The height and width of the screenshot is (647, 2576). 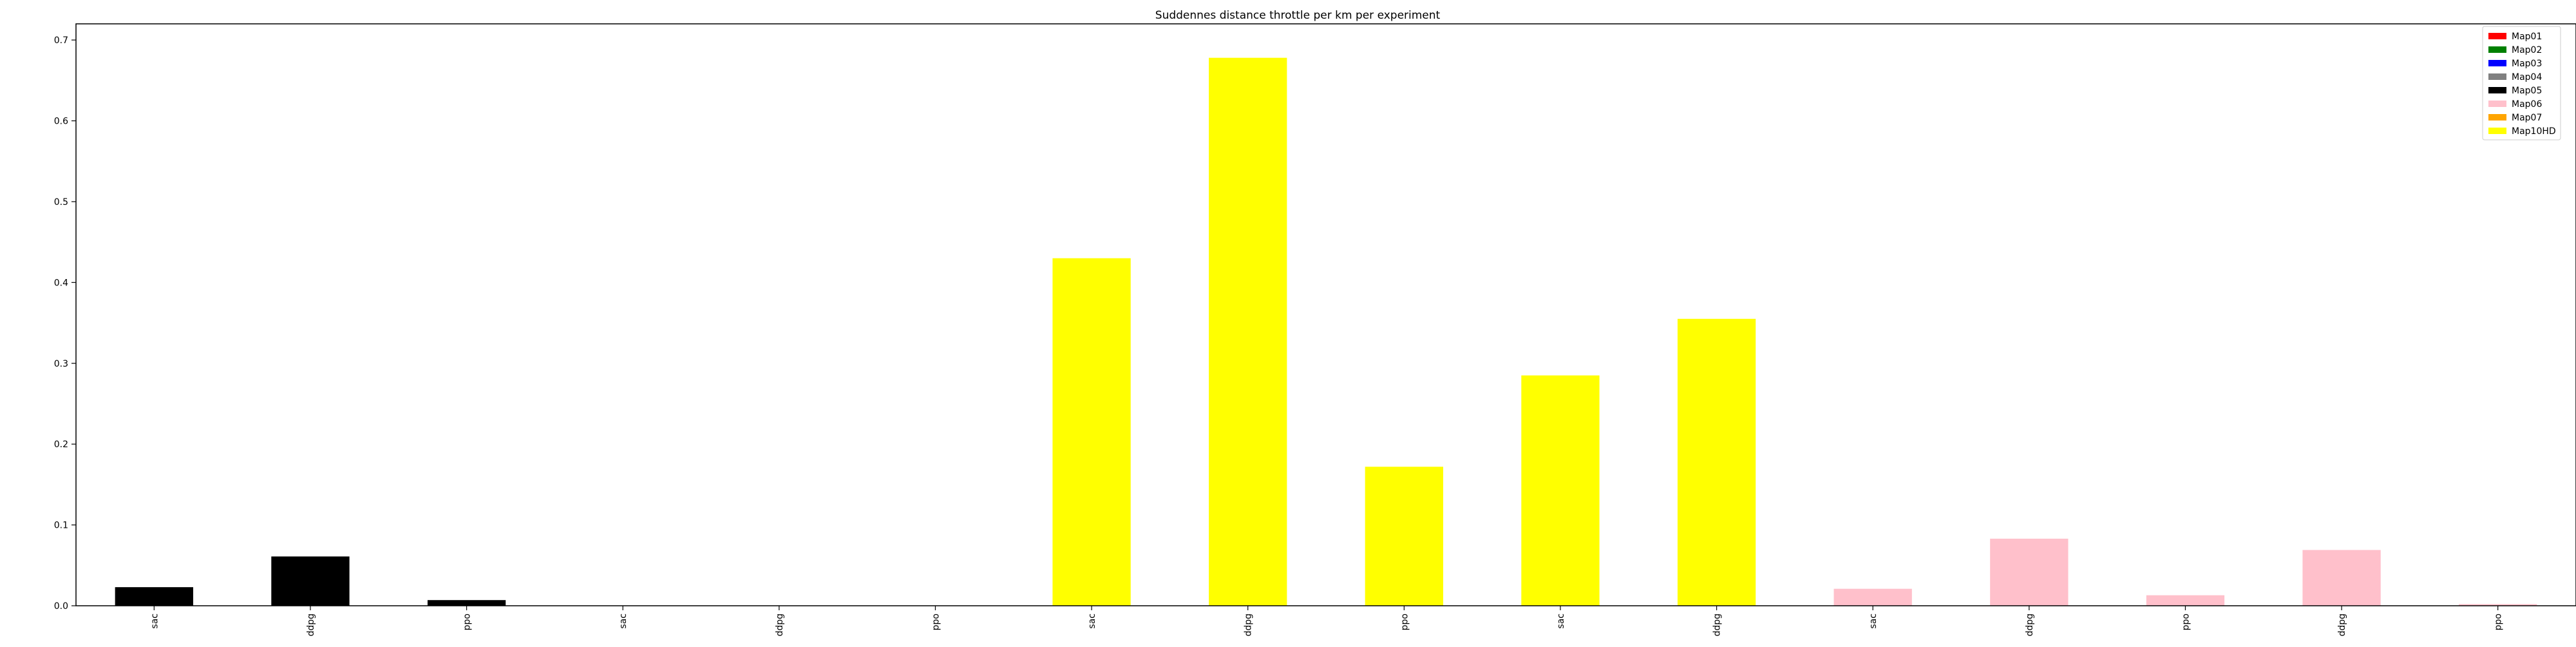 I want to click on y-axis: 0.0 0.1 0.2 0.3 0.4 0.5 0.6 0.7, so click(x=65, y=323).